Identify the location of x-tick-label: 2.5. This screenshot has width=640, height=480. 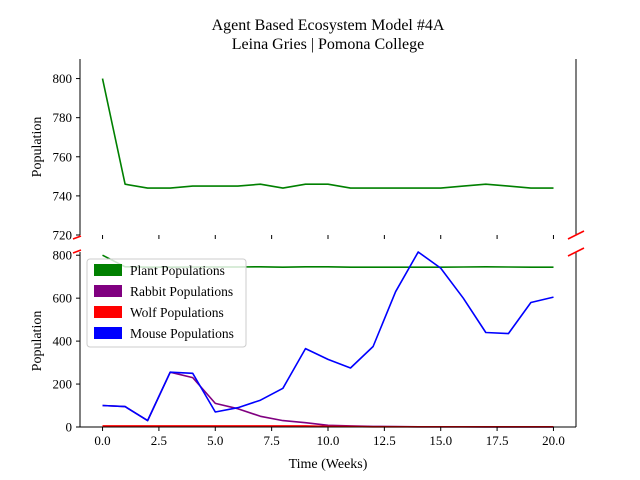
(159, 440).